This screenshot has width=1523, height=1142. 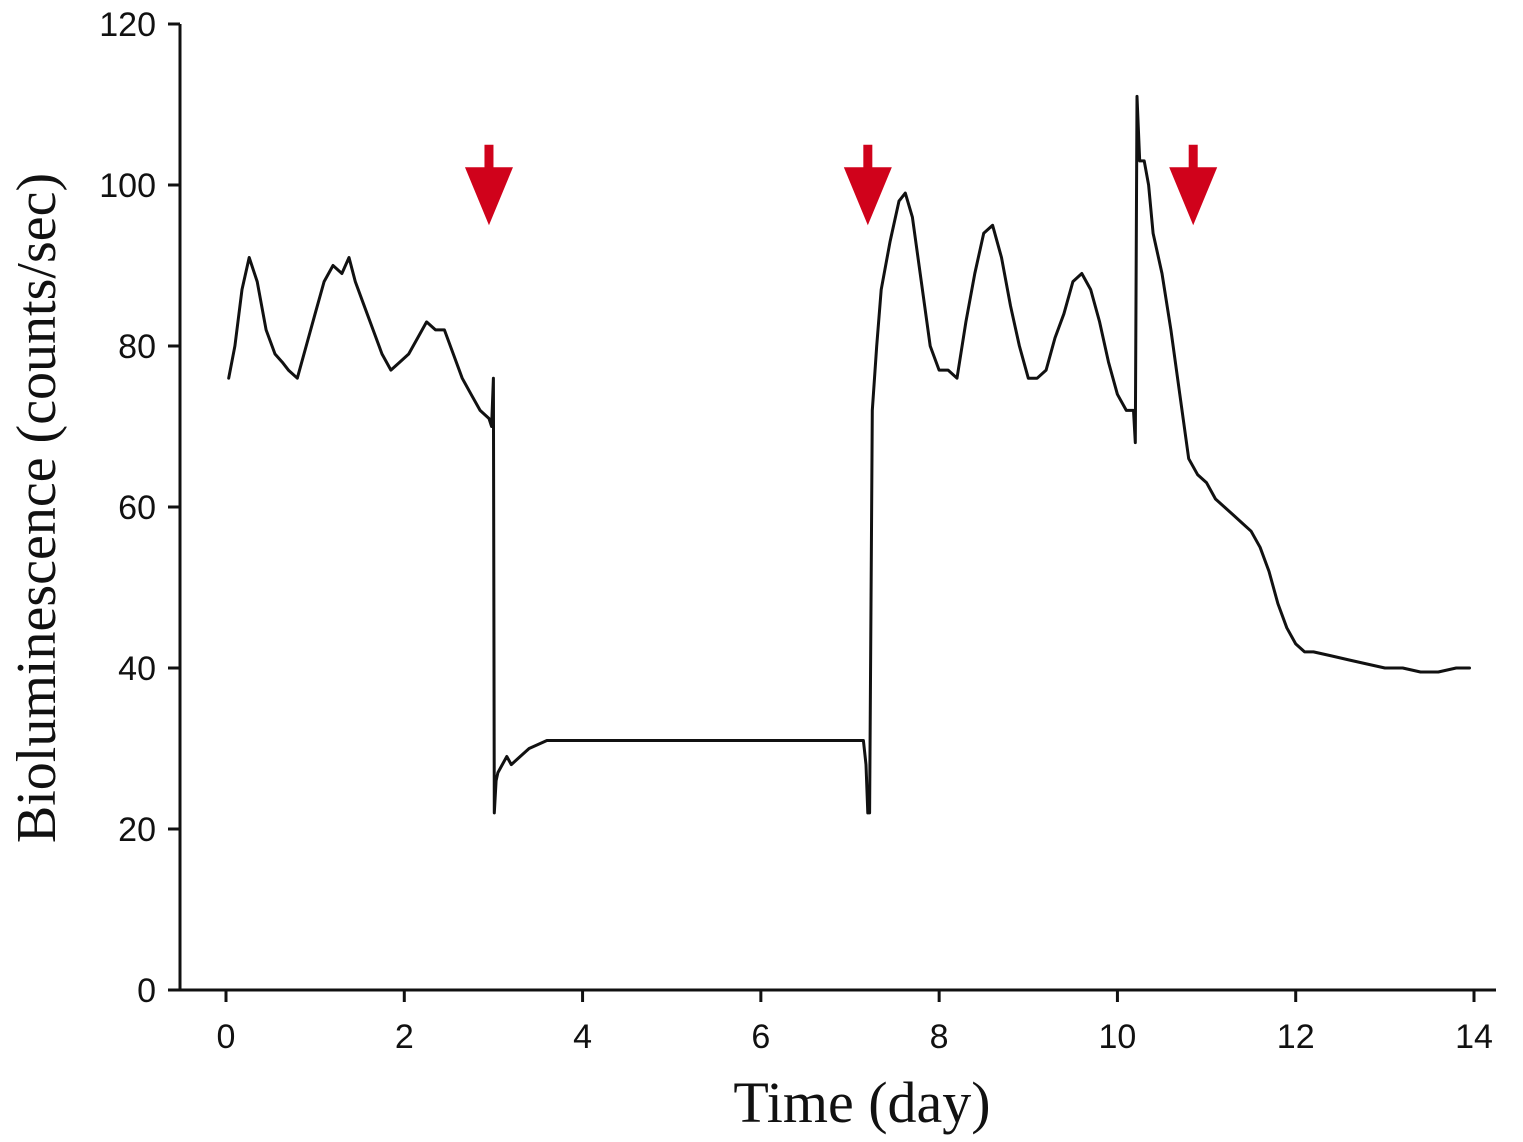 I want to click on x-tick-label: 2, so click(x=404, y=1037).